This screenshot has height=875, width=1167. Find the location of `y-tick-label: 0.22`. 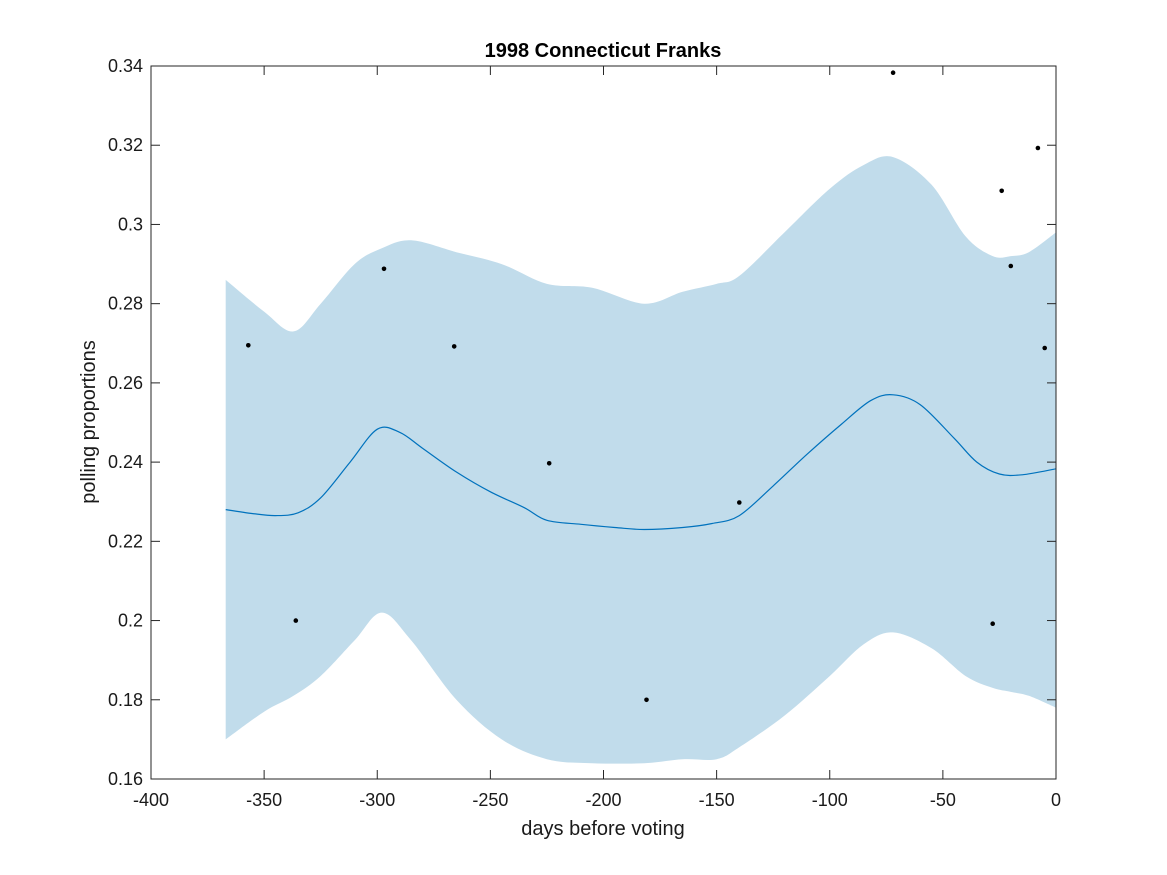

y-tick-label: 0.22 is located at coordinates (125, 541).